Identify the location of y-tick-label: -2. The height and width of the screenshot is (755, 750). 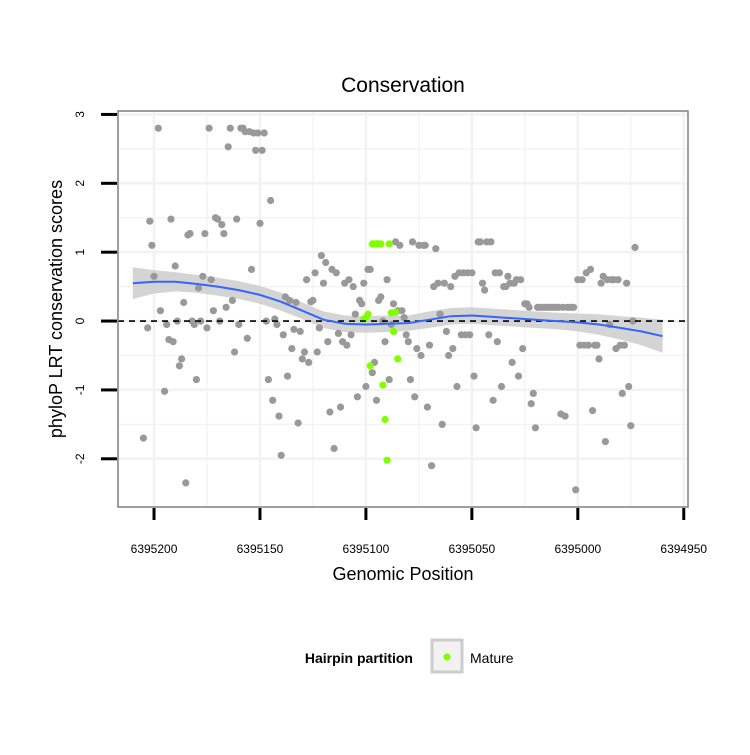
(80, 458).